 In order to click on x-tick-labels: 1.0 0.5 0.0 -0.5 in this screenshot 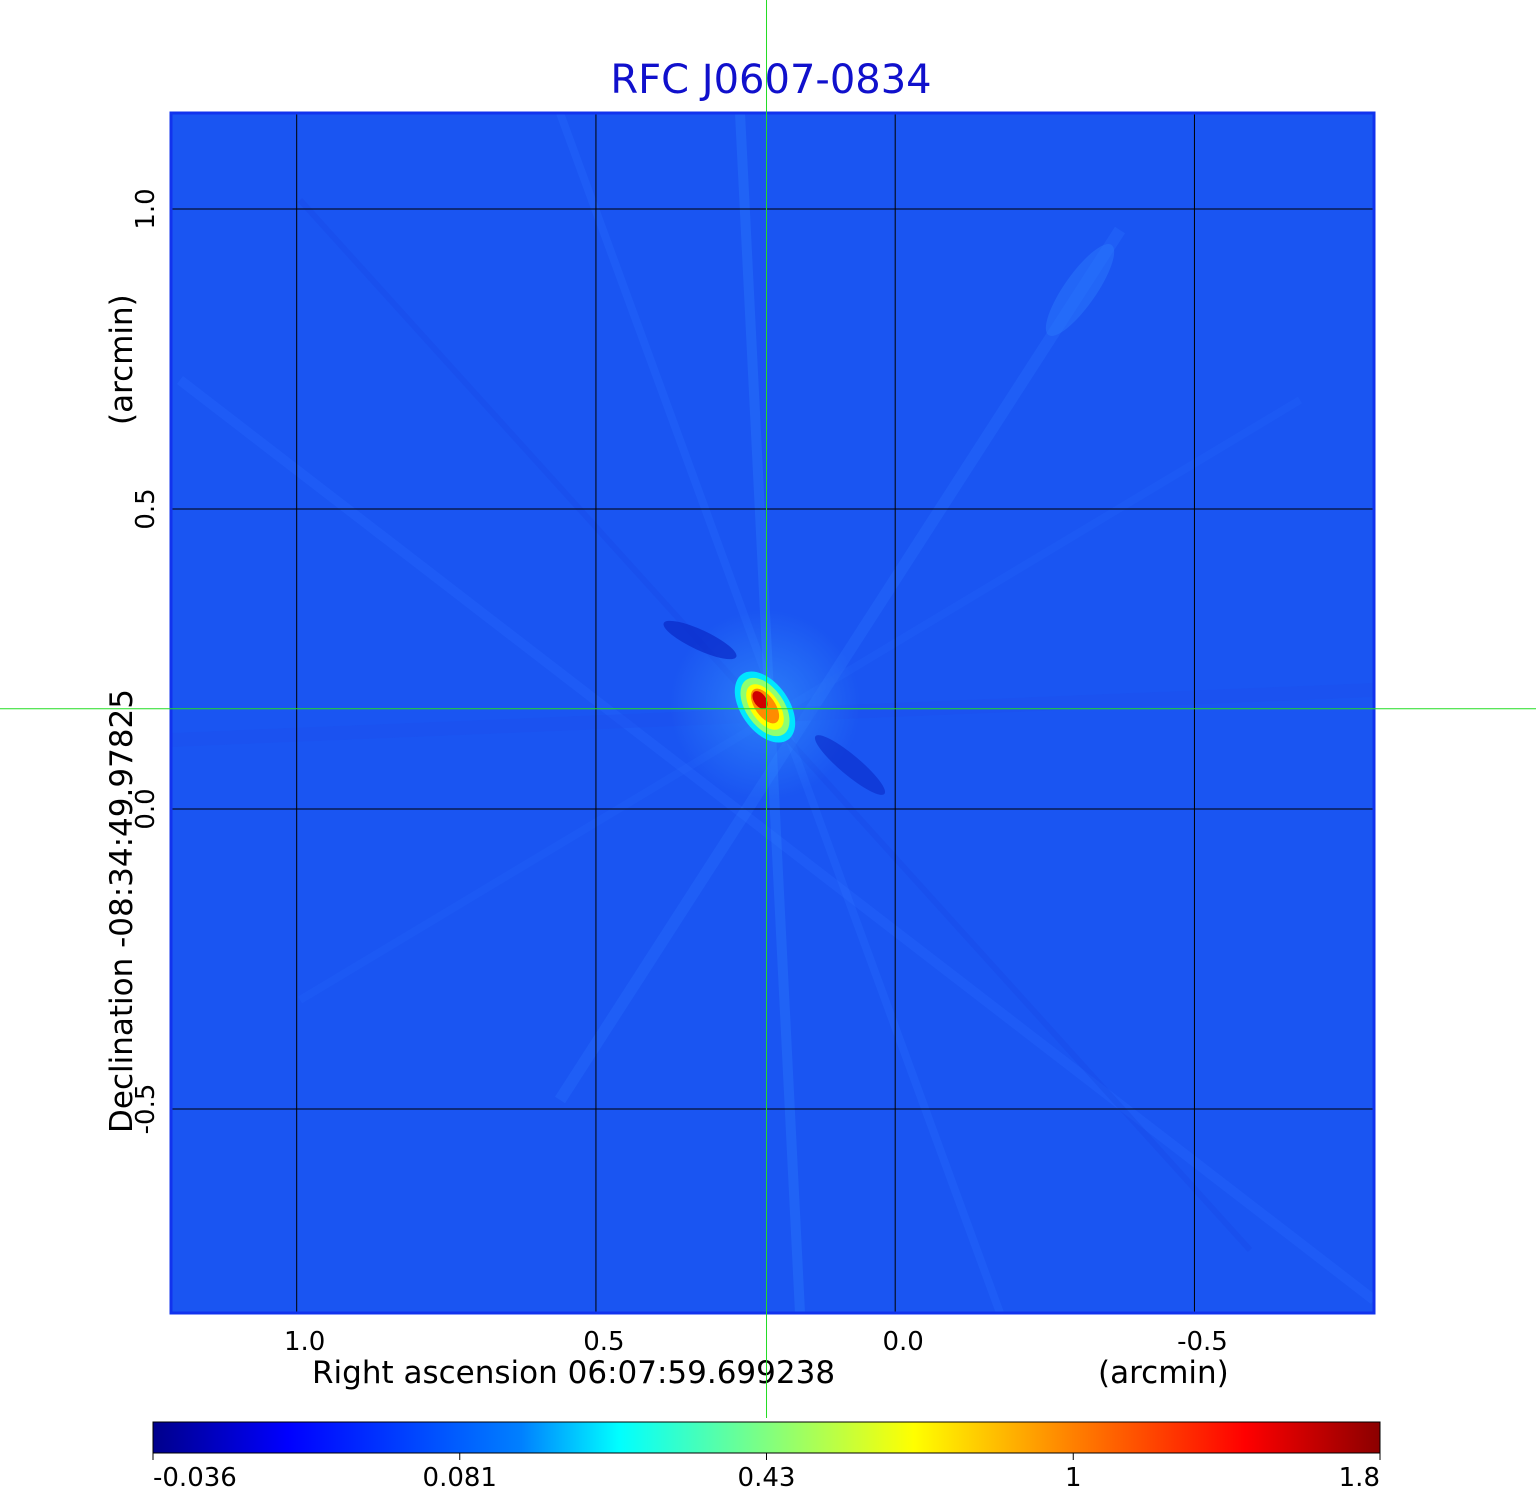, I will do `click(756, 1342)`.